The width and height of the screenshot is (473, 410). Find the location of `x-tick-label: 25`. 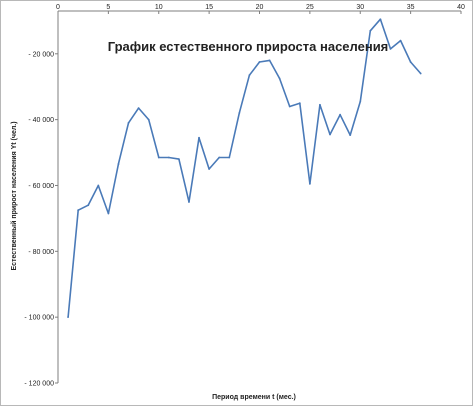

x-tick-label: 25 is located at coordinates (310, 7).